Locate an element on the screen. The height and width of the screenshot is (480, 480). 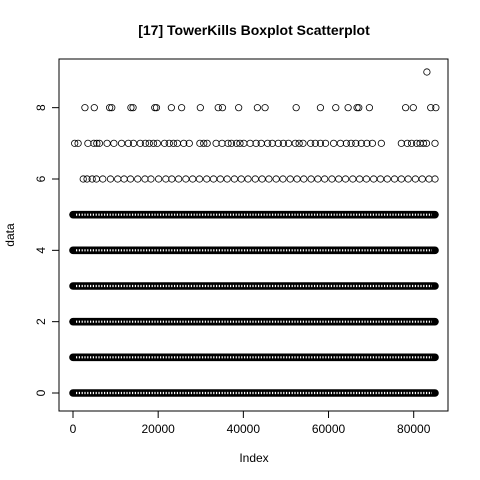
y-axis: 0 2 4 6 8 is located at coordinates (46, 250).